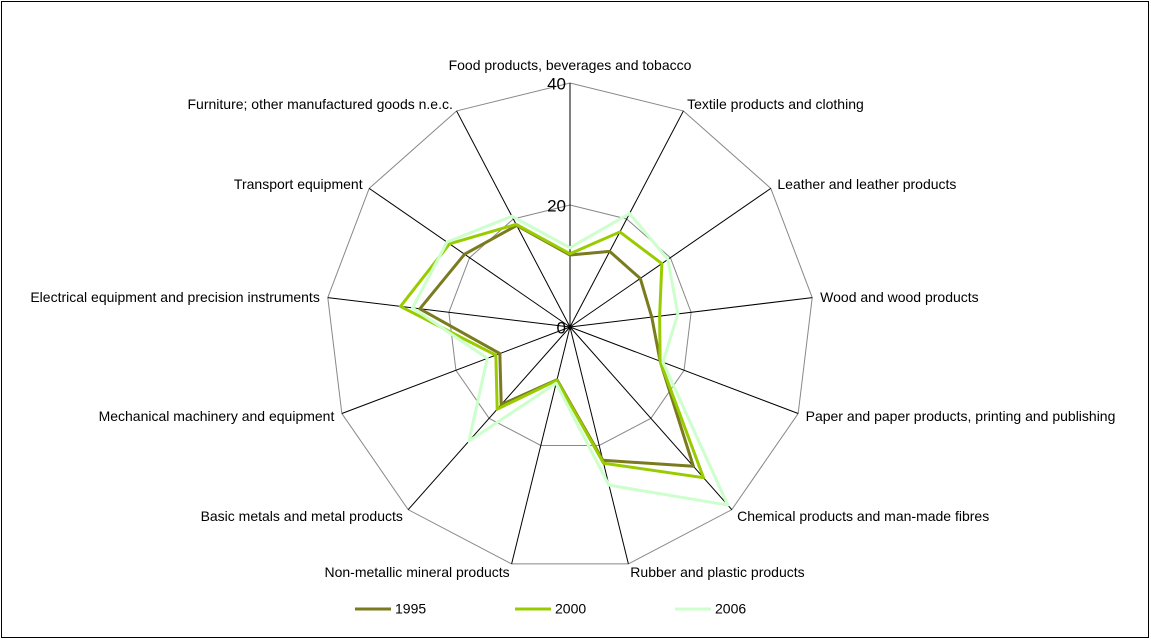 The width and height of the screenshot is (1151, 640). I want to click on category-label: Non-metallic mineral products, so click(417, 571).